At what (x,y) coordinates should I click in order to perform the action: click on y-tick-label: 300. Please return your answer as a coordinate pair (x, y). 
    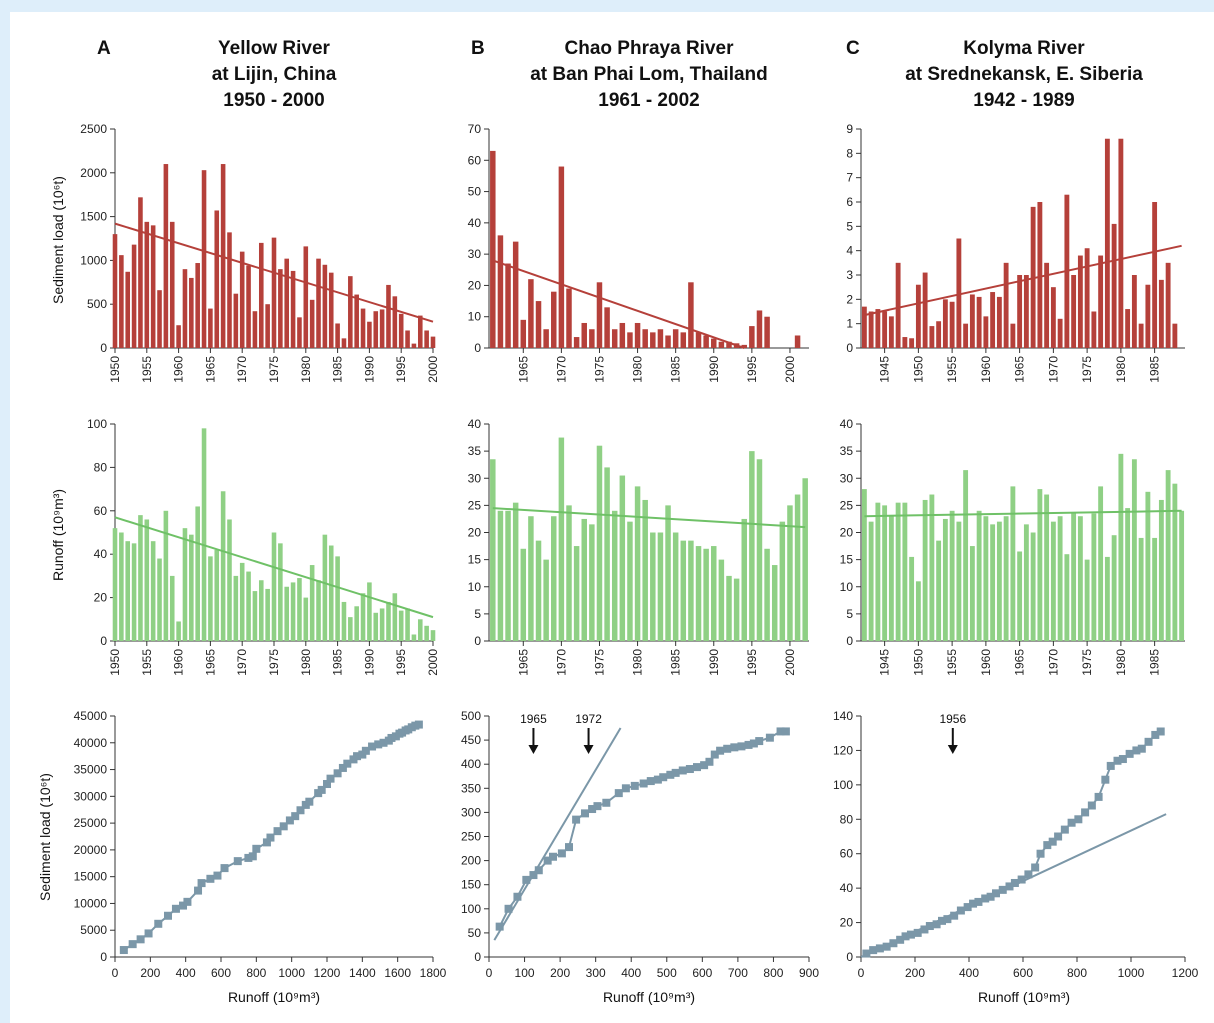
    Looking at the image, I should click on (471, 812).